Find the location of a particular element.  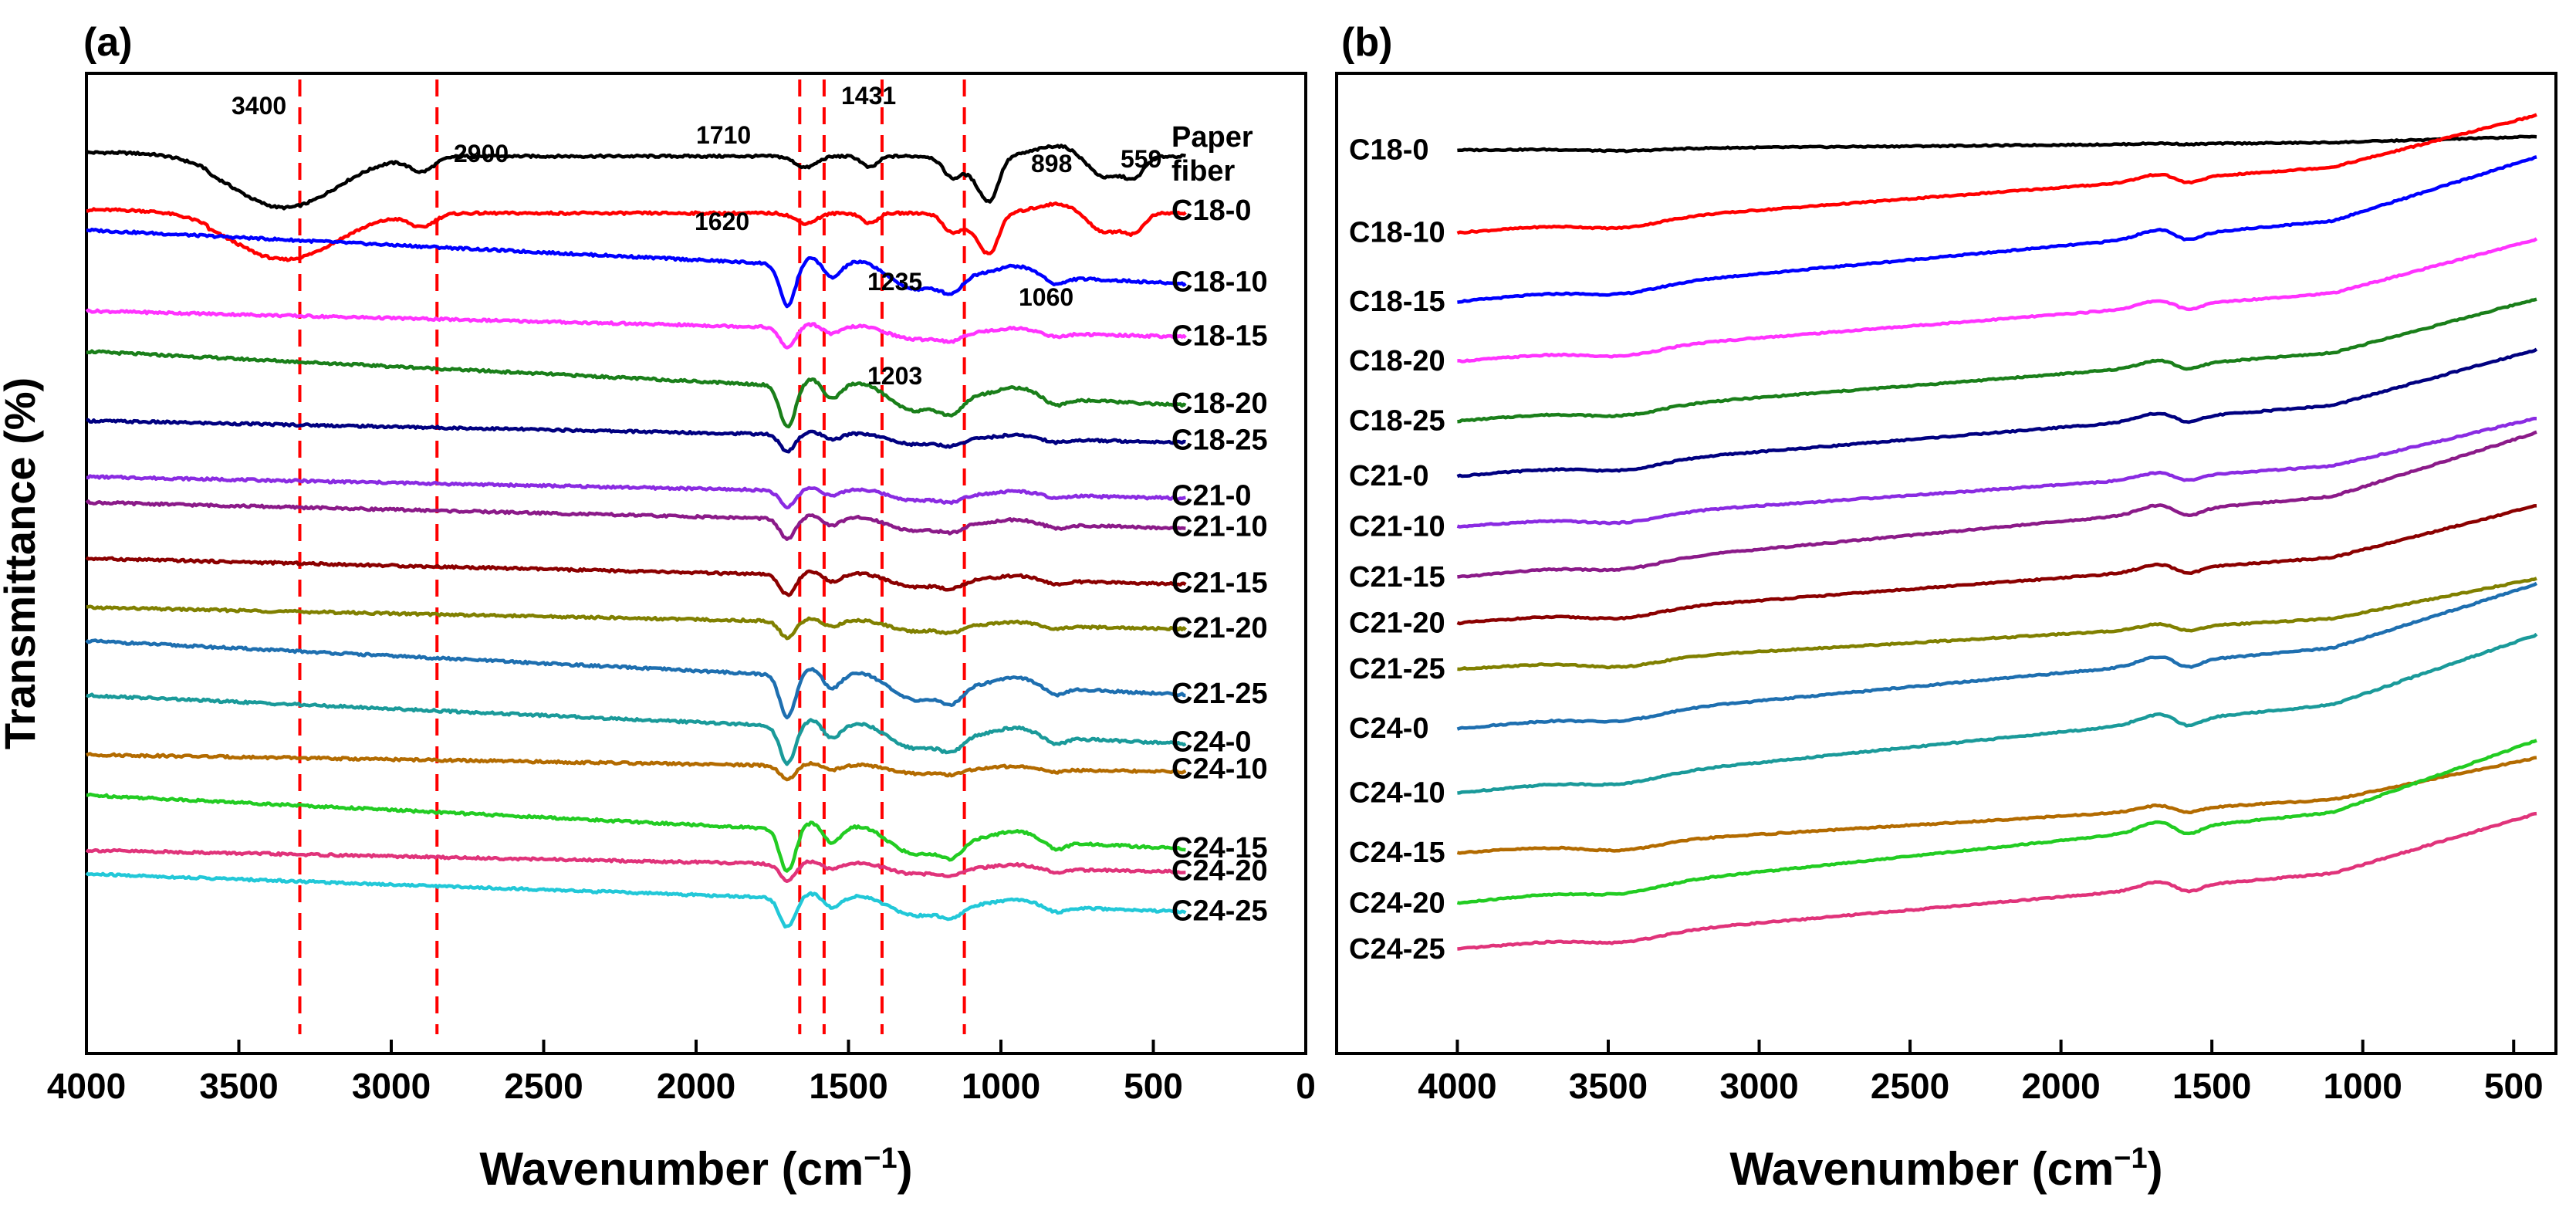

x-tick-label-b-2500: 2500 is located at coordinates (1910, 1086).